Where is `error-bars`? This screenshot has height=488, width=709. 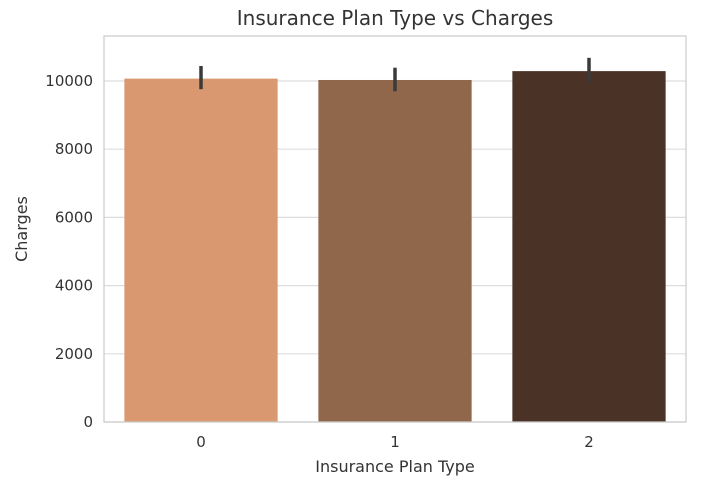
error-bars is located at coordinates (395, 74).